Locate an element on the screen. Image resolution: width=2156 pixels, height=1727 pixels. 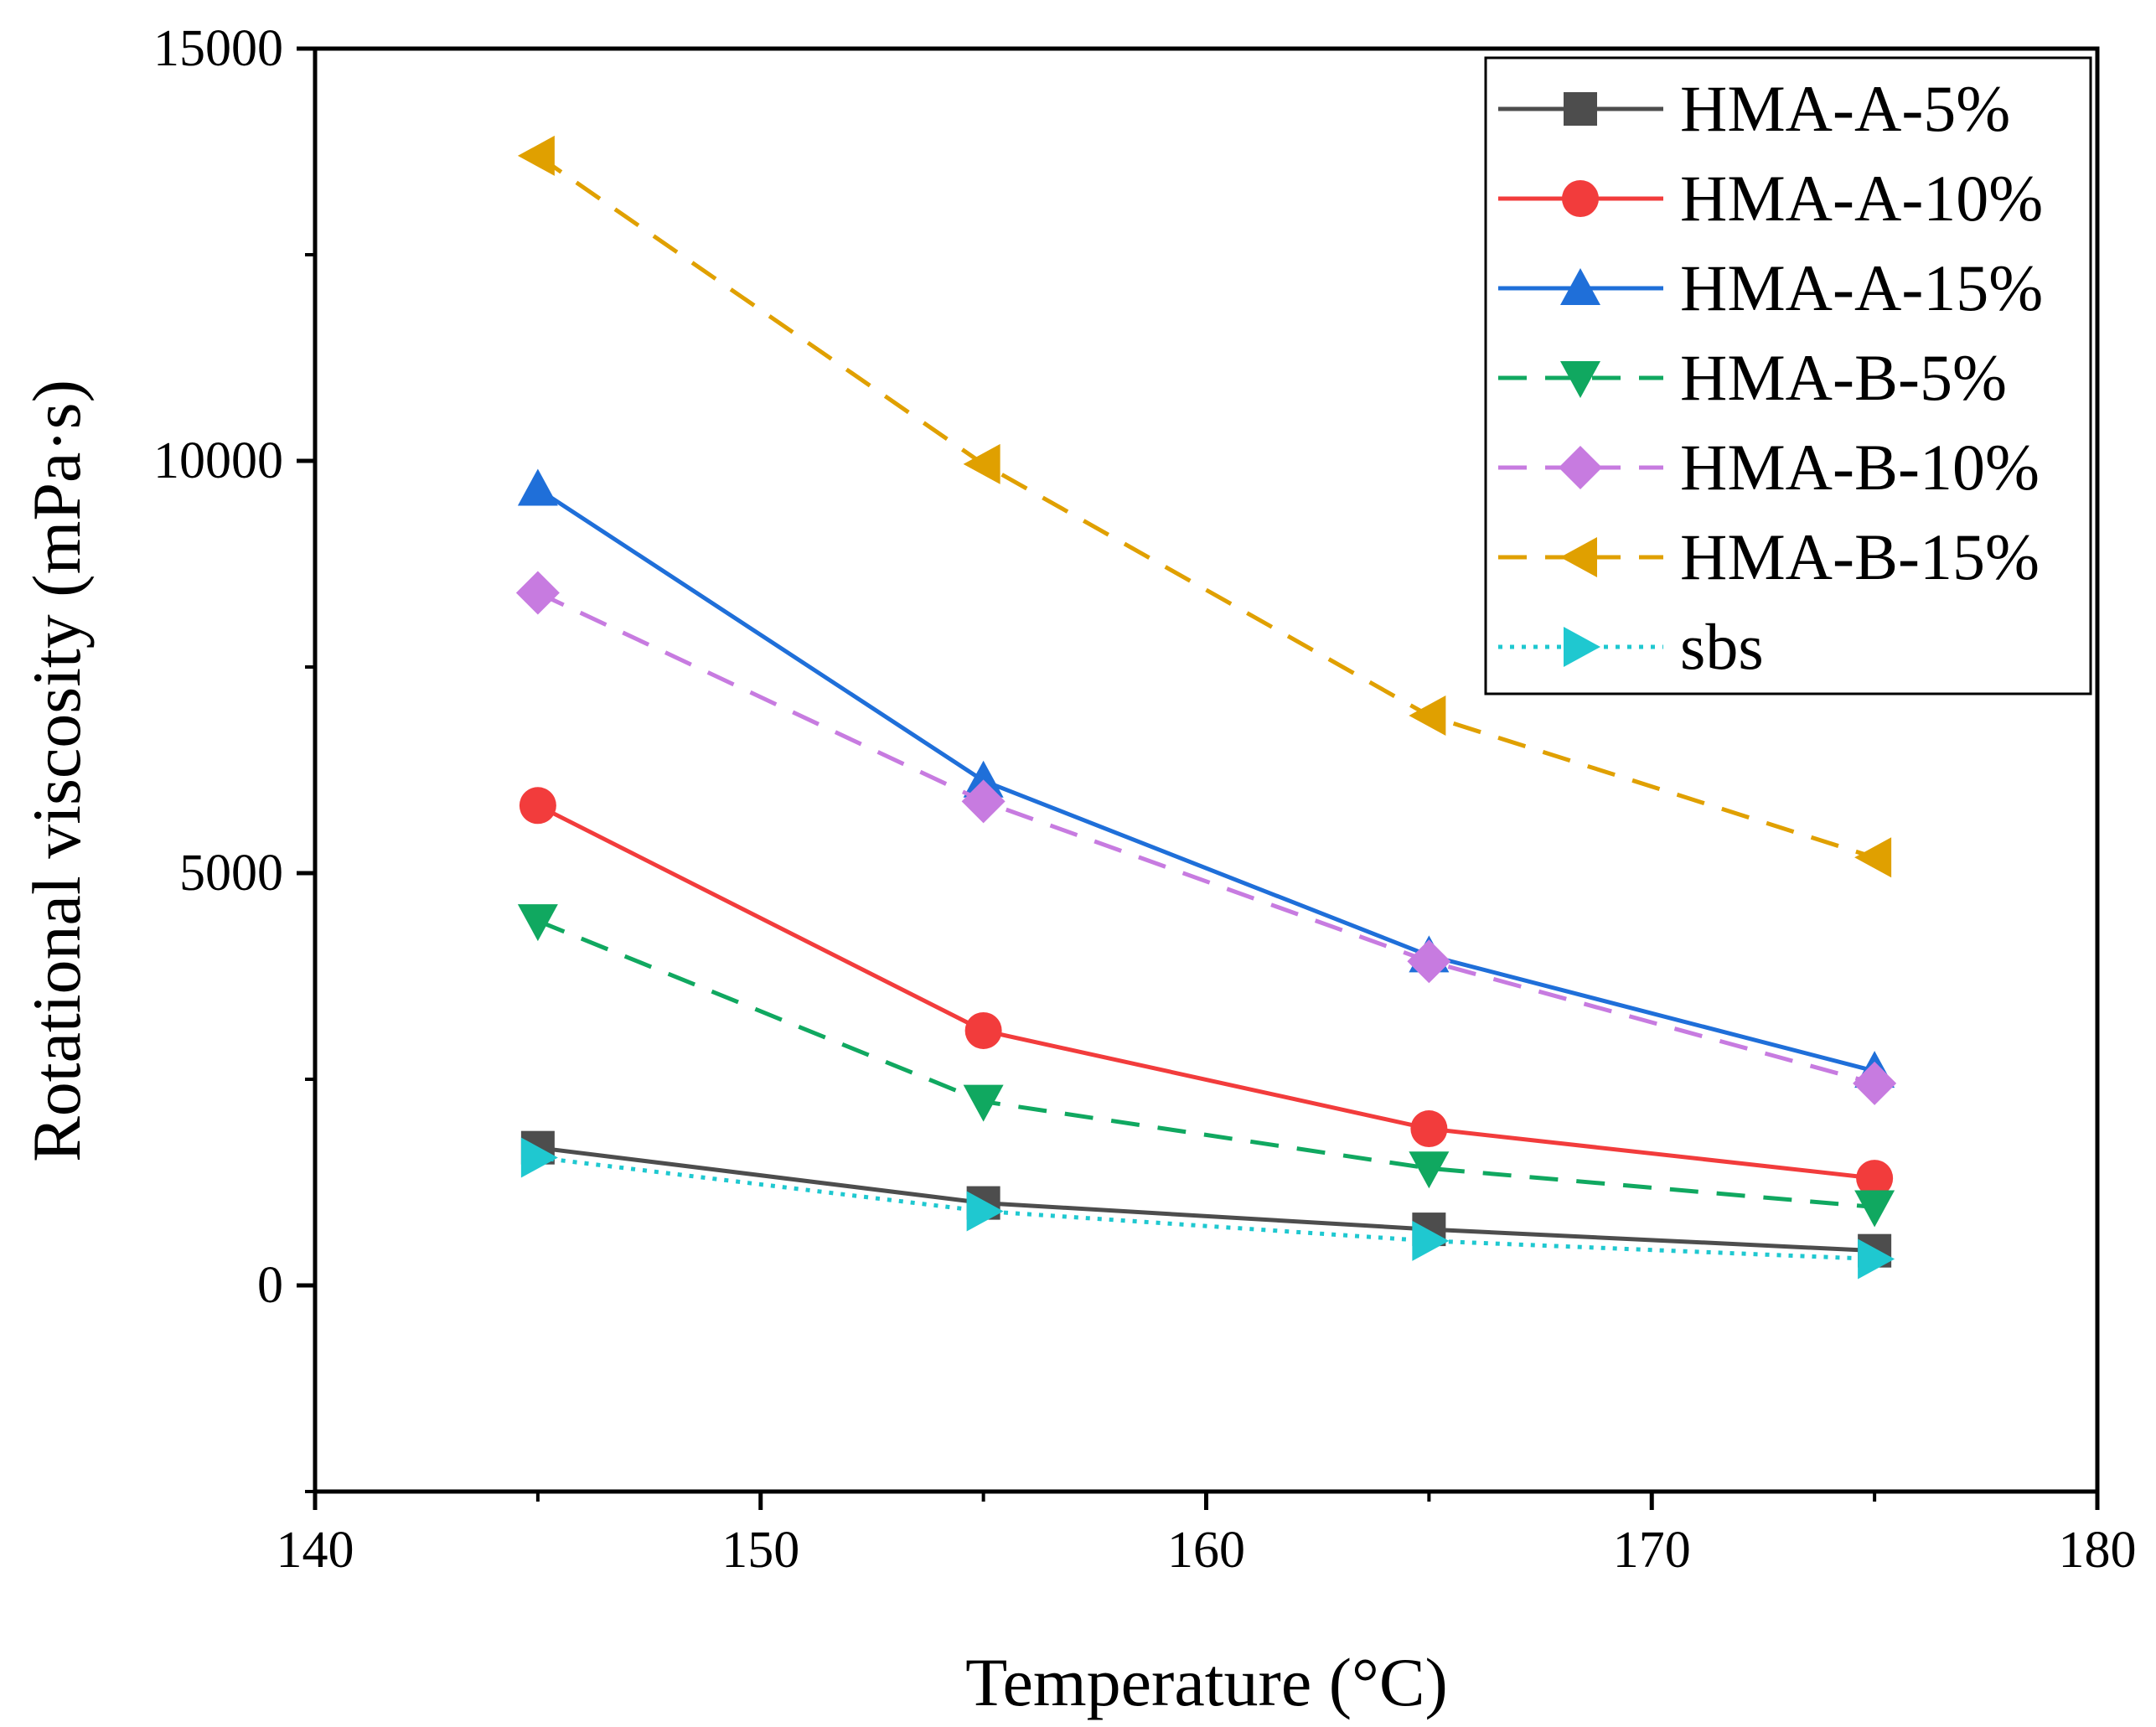
x-tick-label: 170 is located at coordinates (1652, 1550).